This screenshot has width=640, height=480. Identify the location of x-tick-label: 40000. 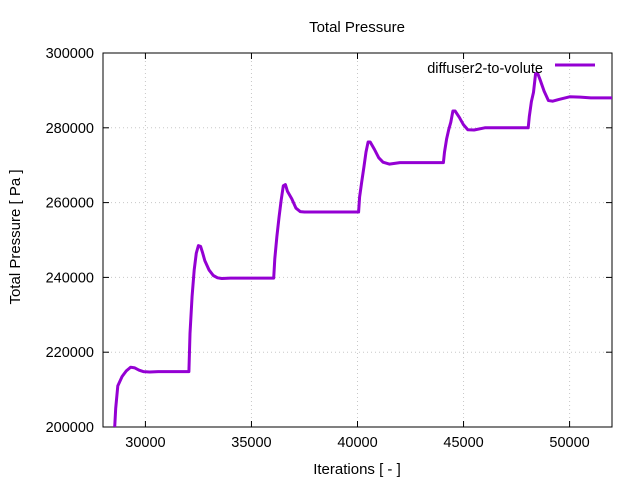
(357, 443).